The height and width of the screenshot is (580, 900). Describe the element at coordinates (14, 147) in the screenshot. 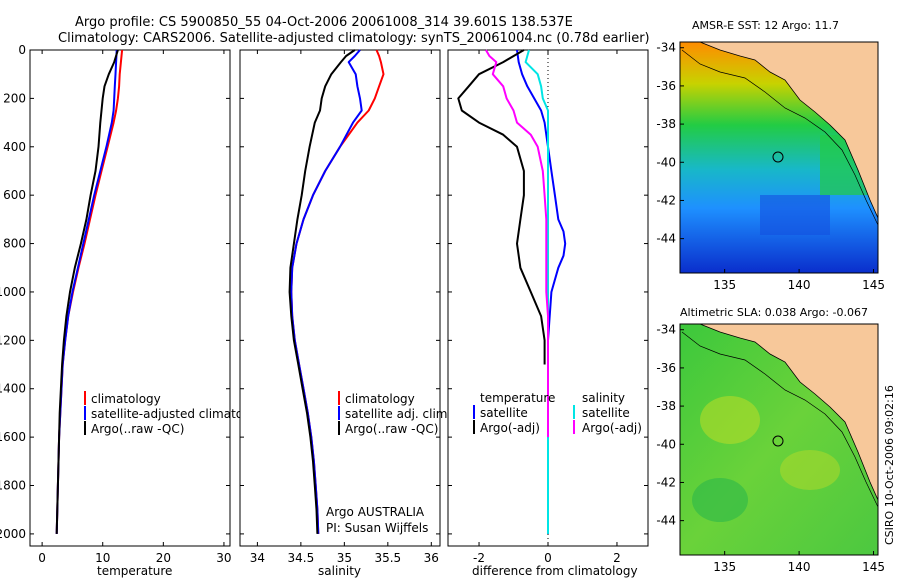

I see `y-tick-label: 400` at that location.